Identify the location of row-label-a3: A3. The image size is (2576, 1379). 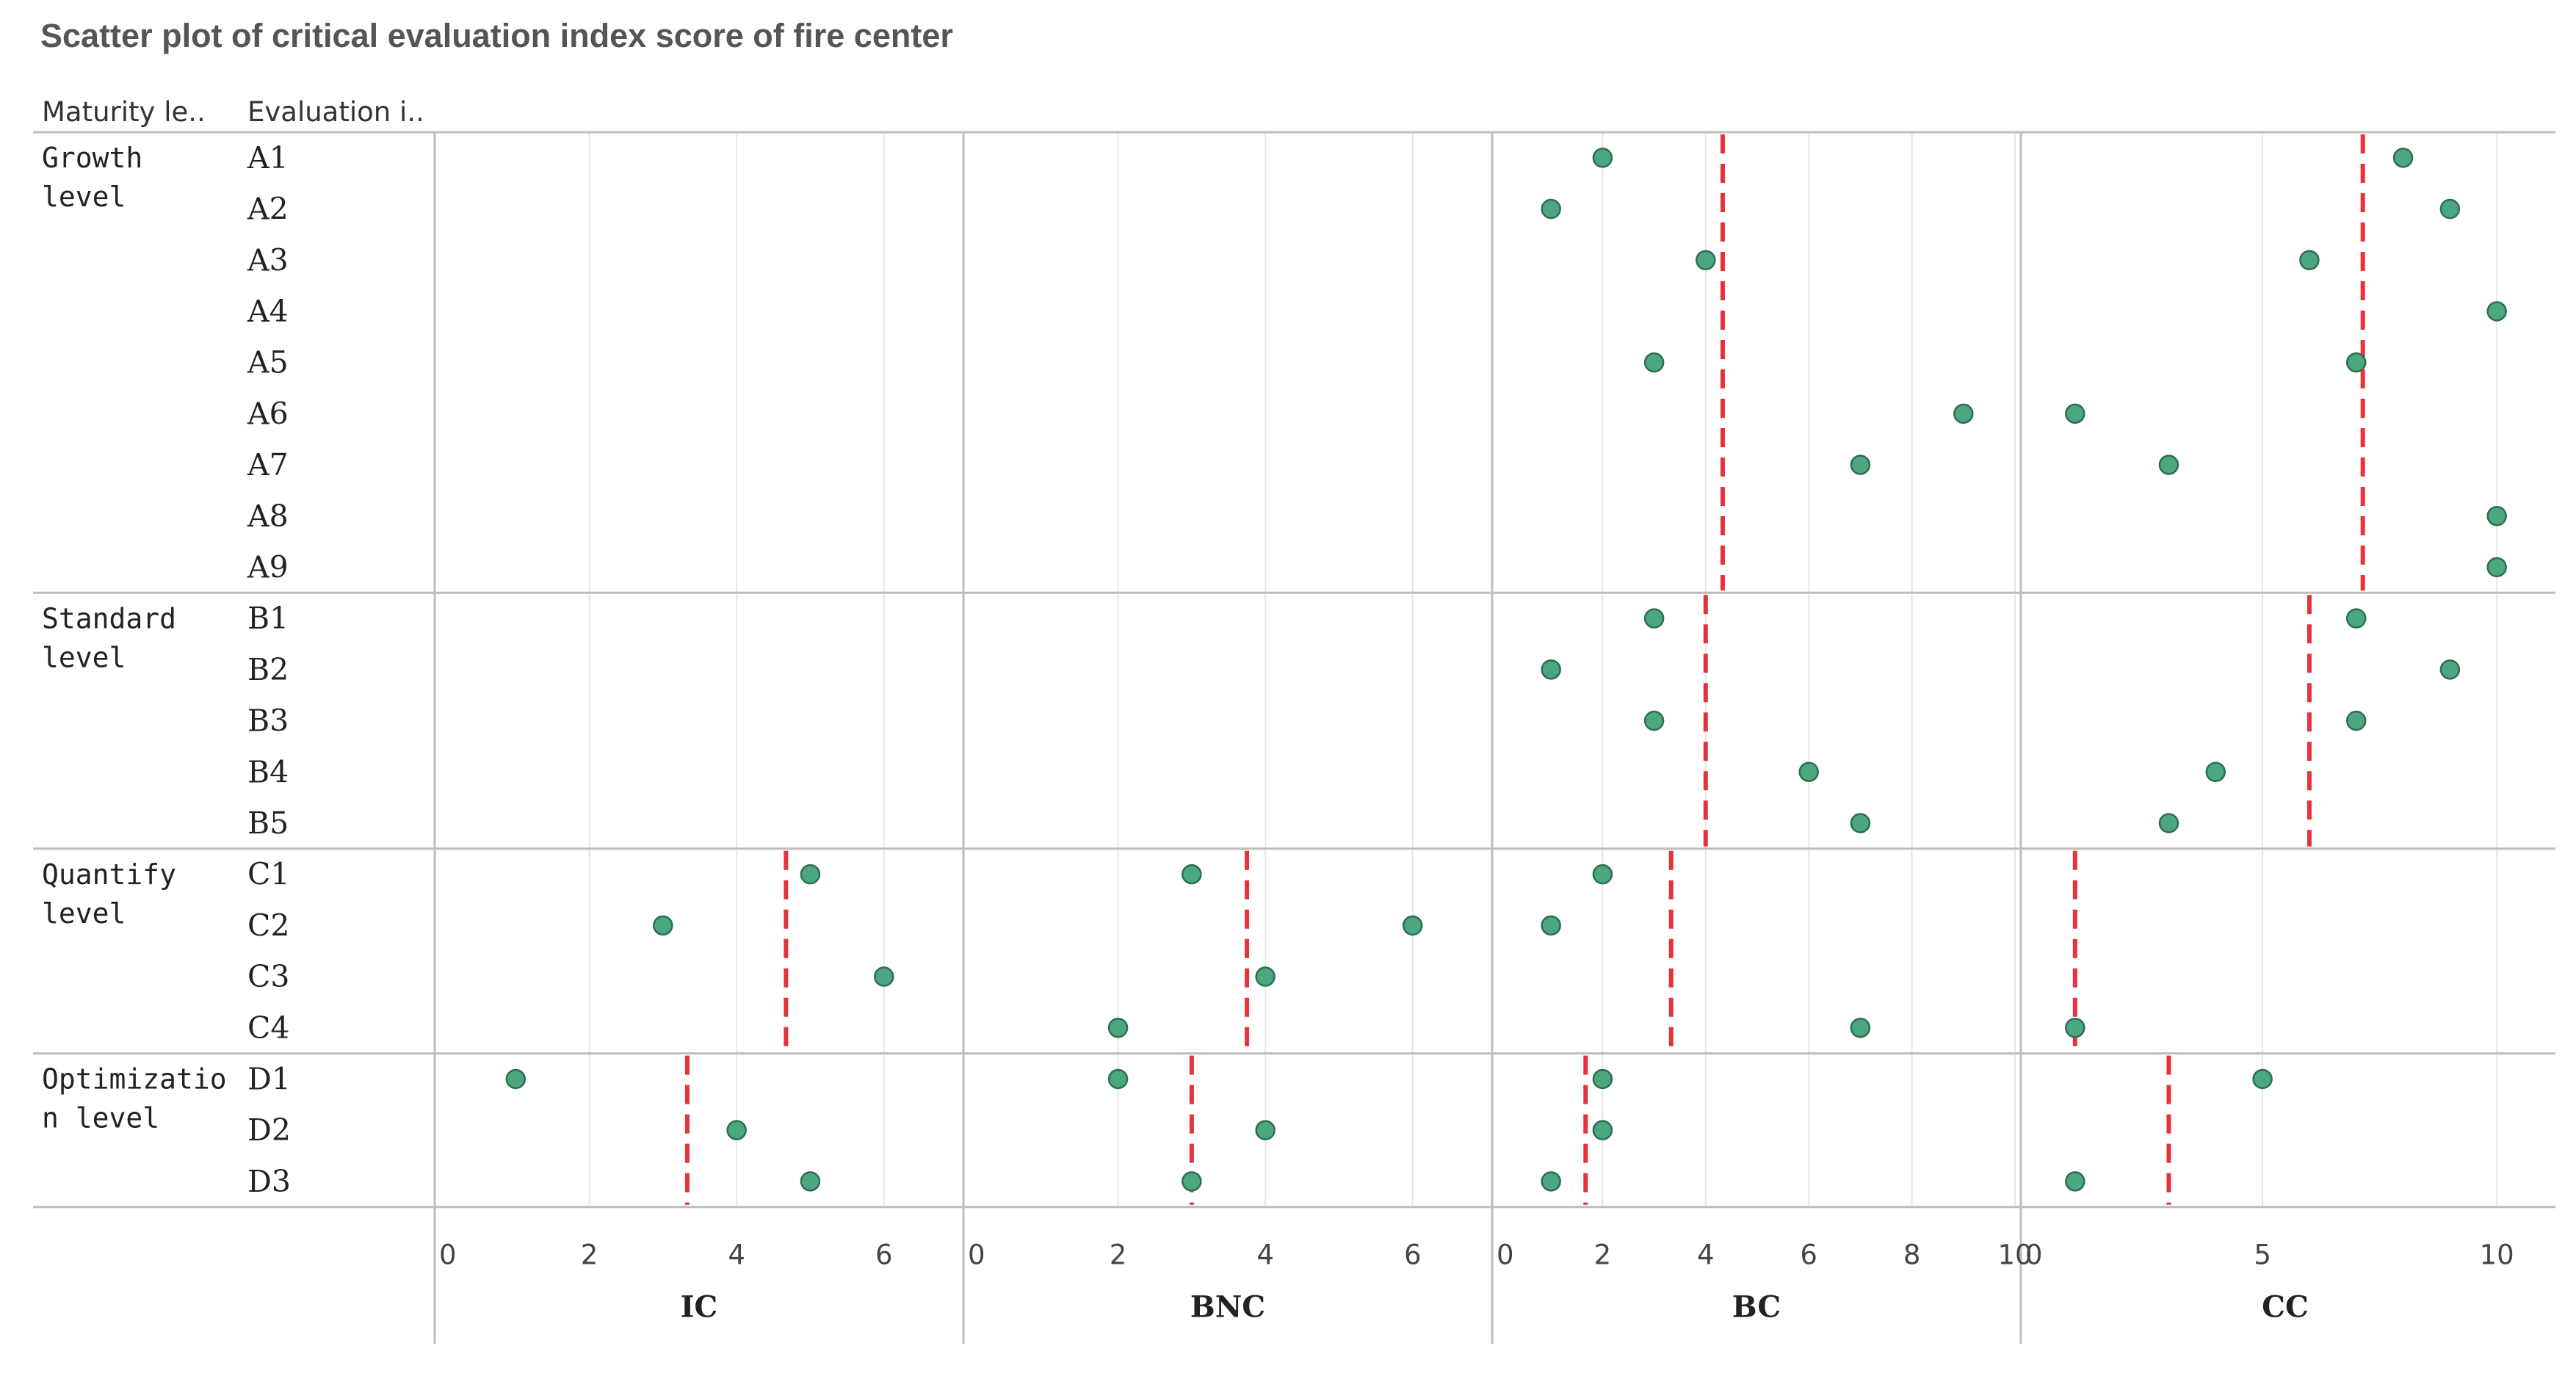
(268, 260).